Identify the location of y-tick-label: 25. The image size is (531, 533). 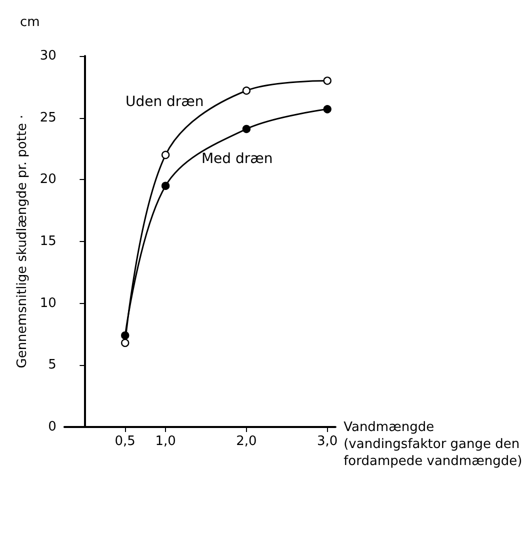
(48, 118).